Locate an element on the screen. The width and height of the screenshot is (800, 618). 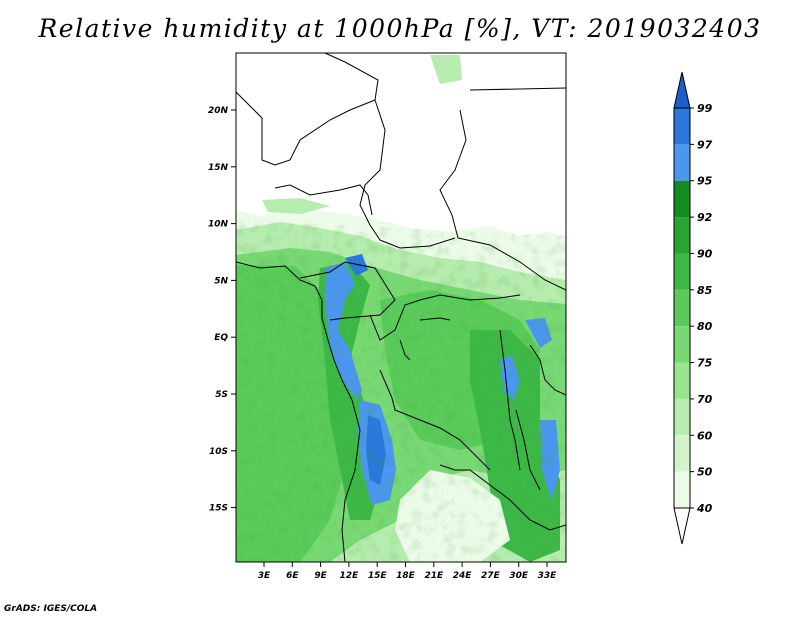
lat-tick-label: 20N is located at coordinates (218, 111).